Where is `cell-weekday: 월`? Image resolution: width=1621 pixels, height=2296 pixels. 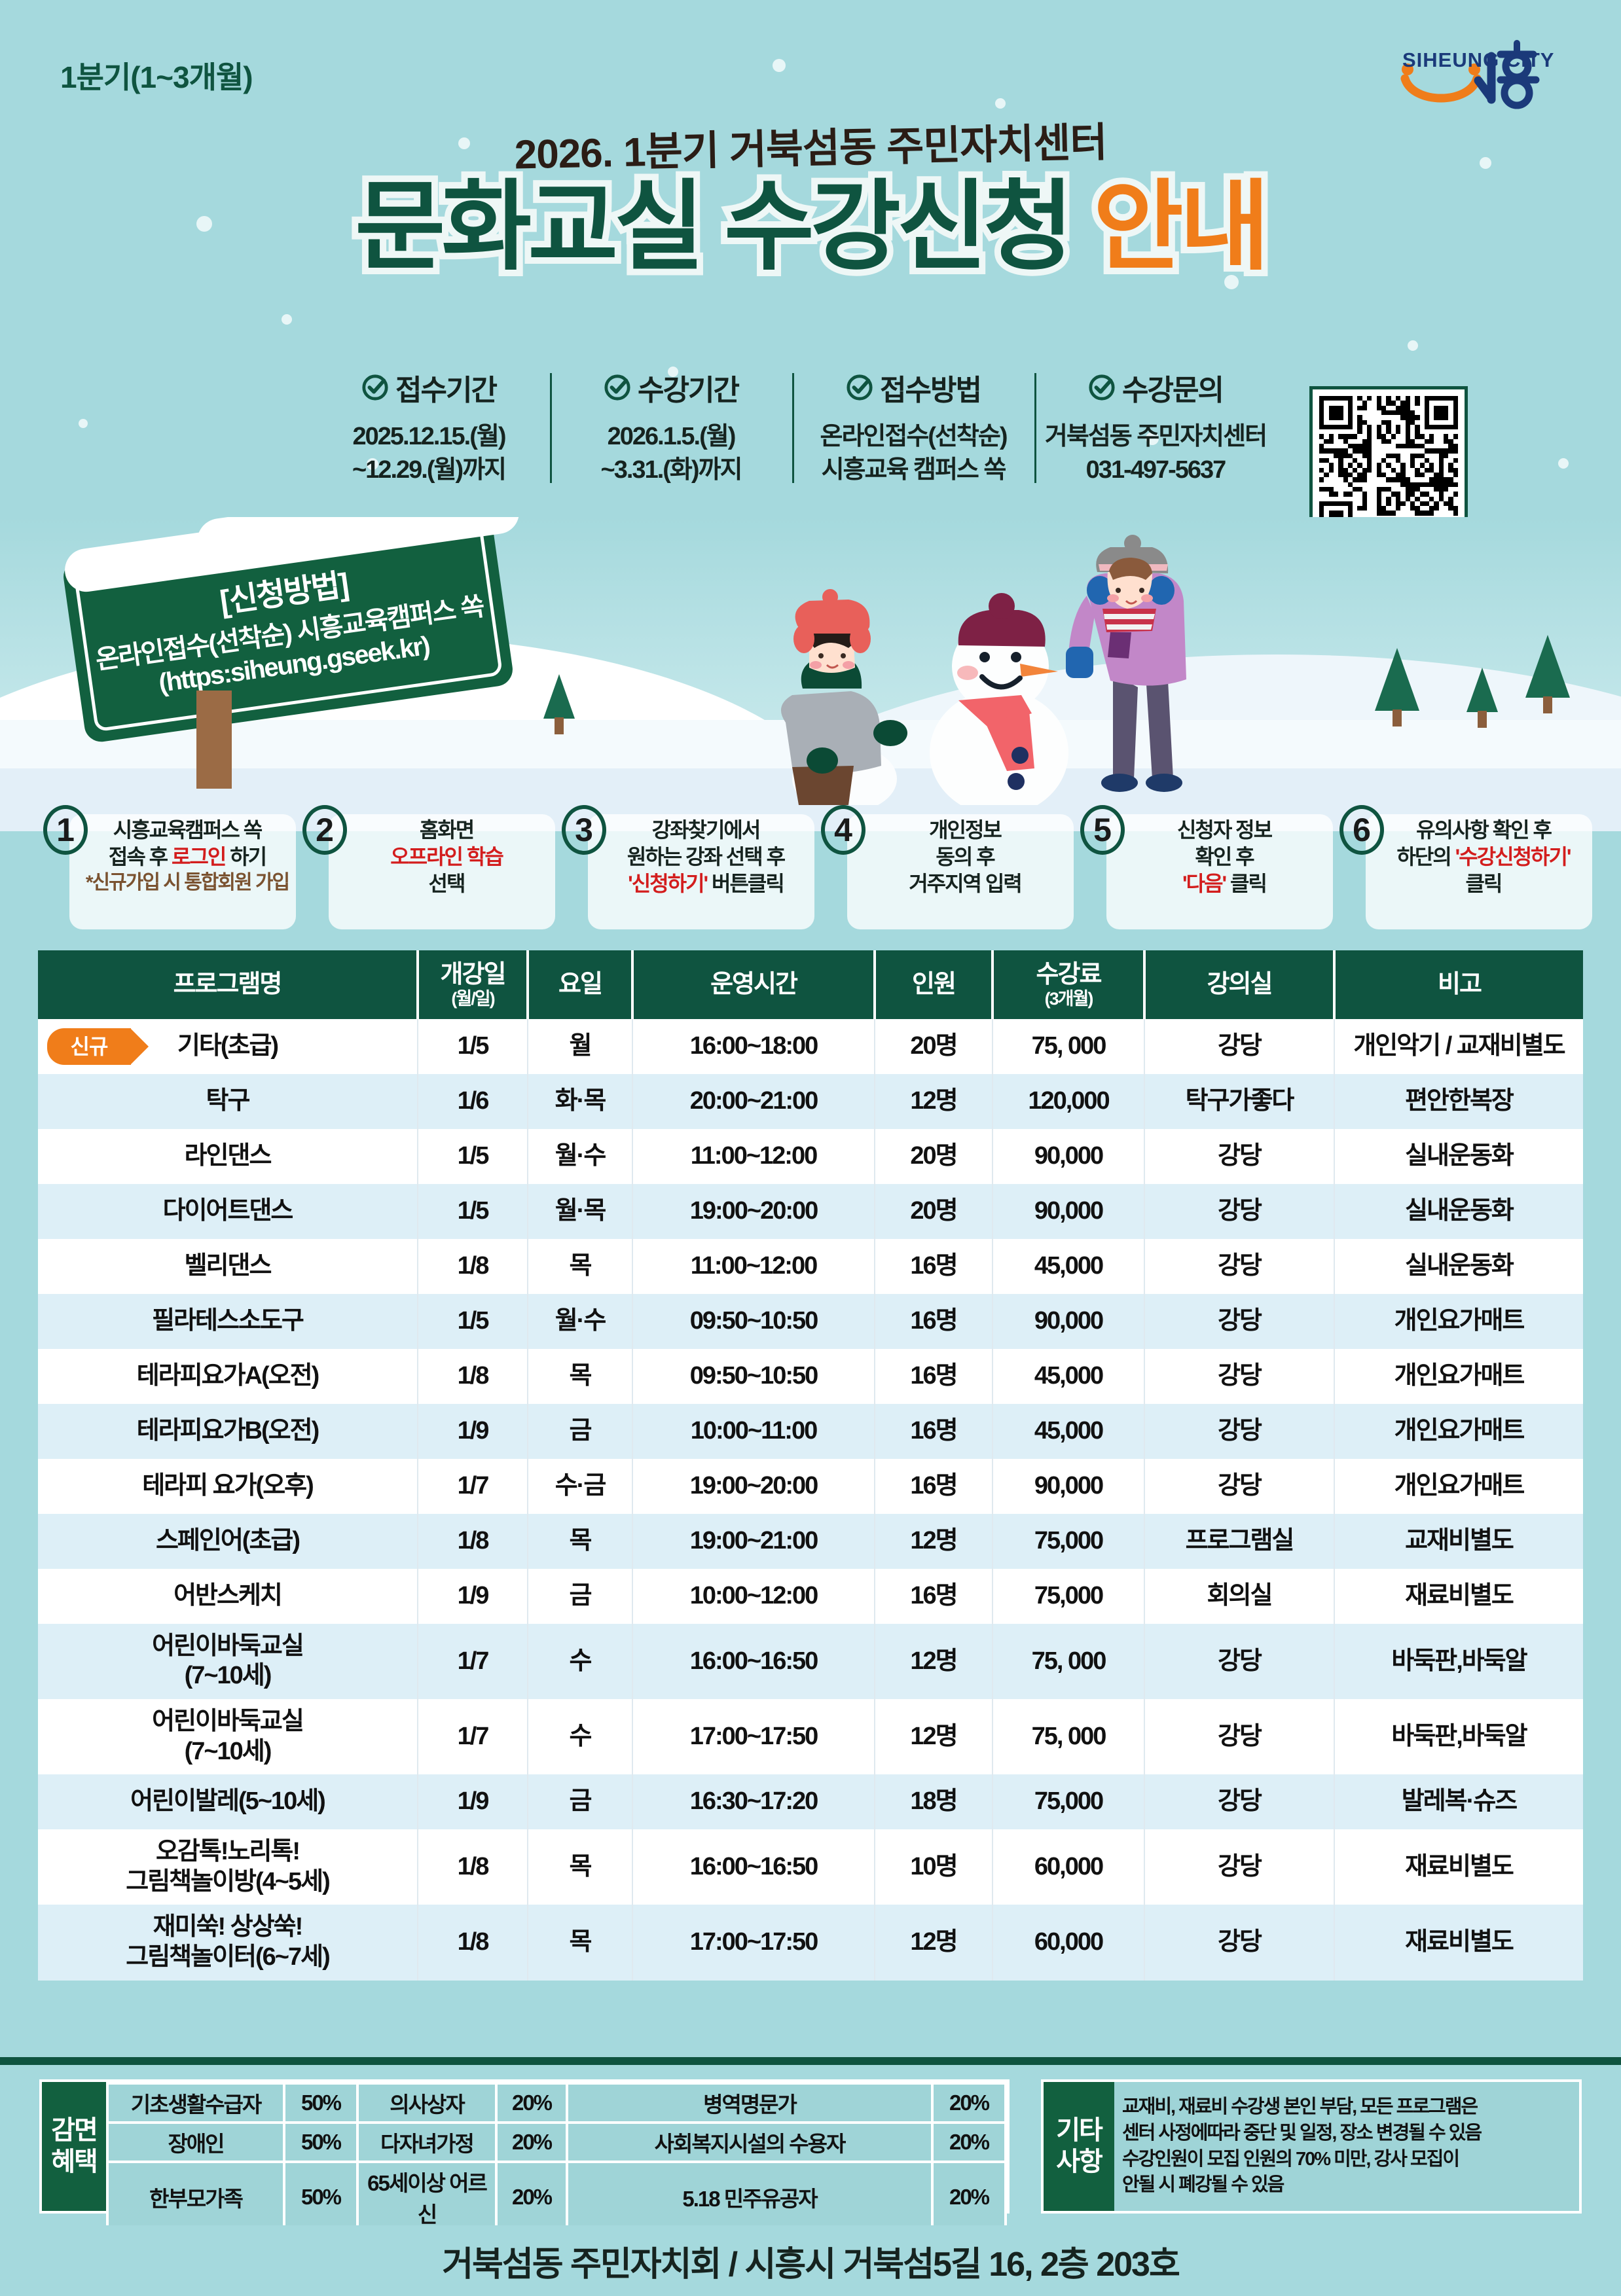 cell-weekday: 월 is located at coordinates (580, 1046).